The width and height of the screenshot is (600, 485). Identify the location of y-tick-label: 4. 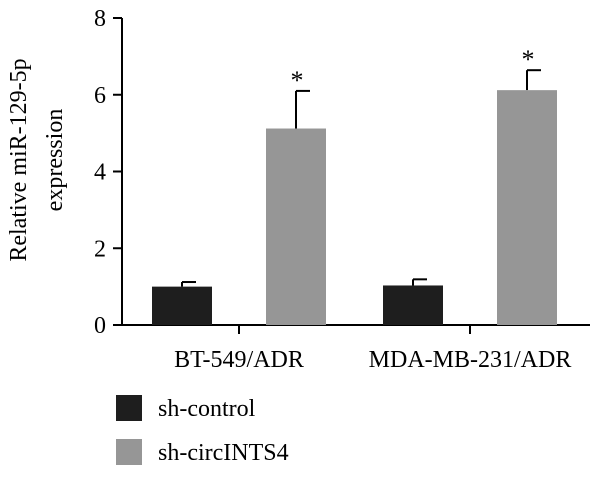
(100, 173).